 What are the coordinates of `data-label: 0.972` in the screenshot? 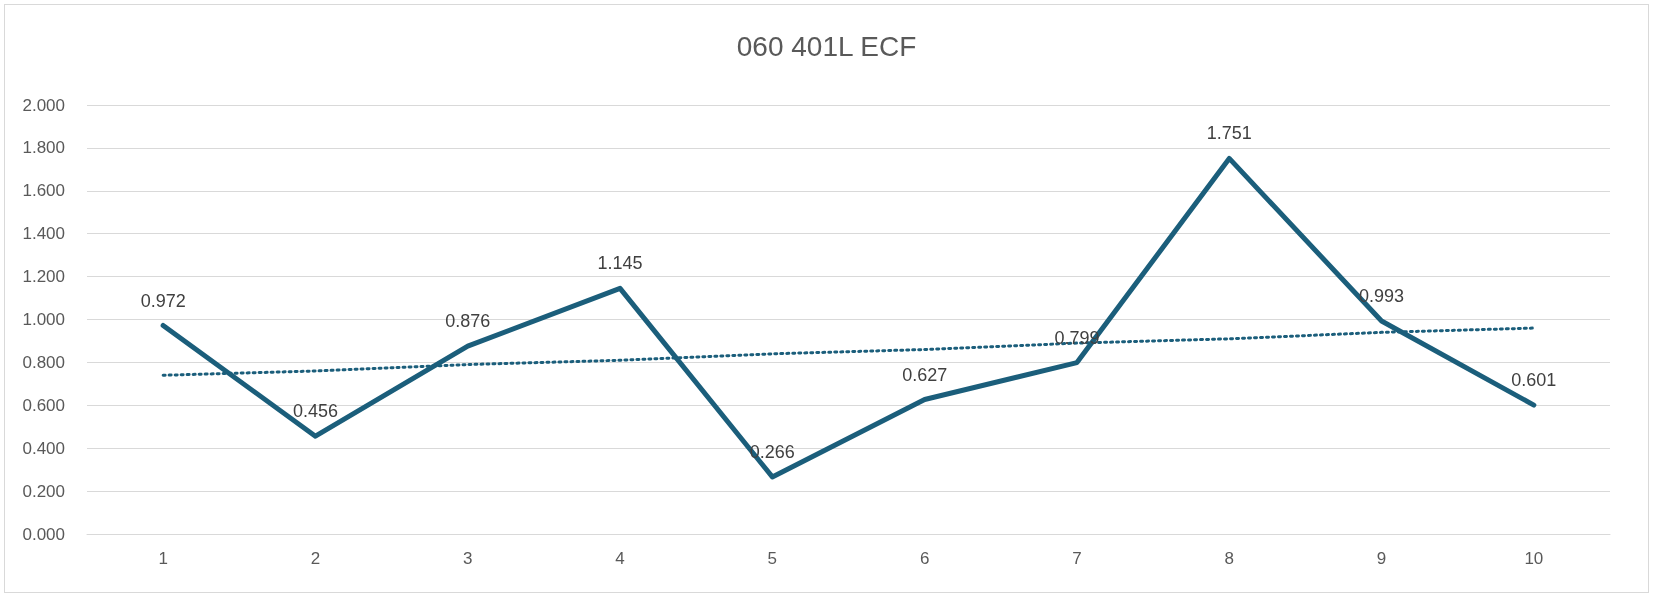 It's located at (163, 300).